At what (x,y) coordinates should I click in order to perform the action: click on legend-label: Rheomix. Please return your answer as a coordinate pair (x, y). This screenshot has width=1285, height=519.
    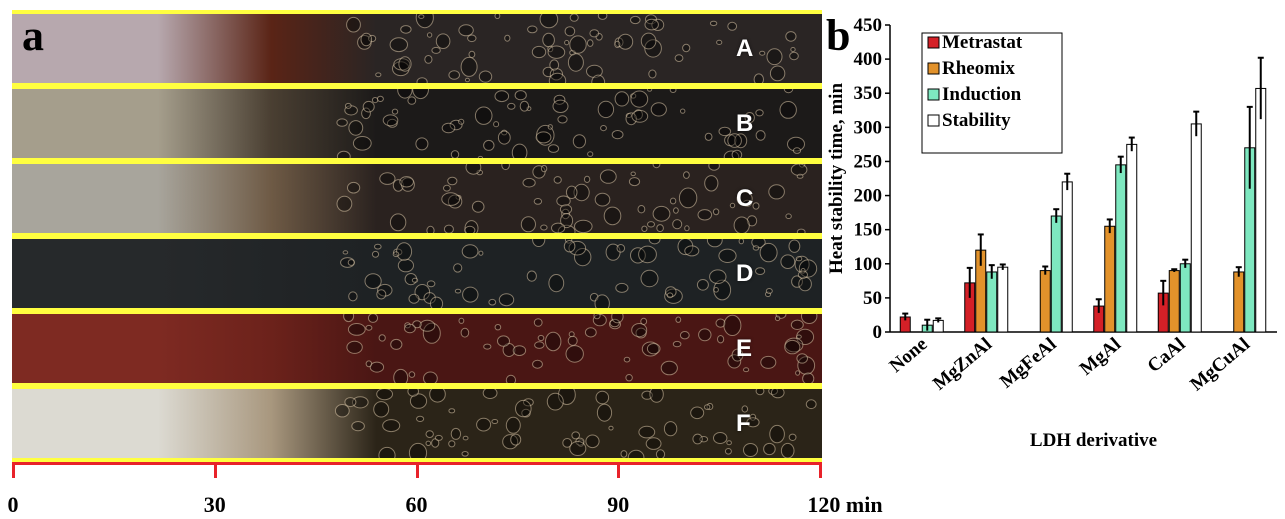
    Looking at the image, I should click on (978, 68).